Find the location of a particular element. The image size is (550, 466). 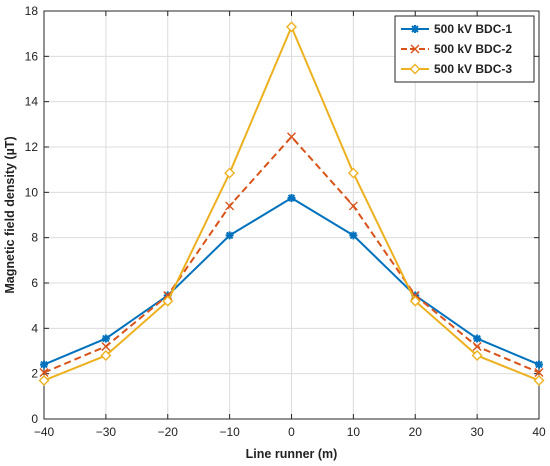

legend-item: 500 kV BDC-2 is located at coordinates (456, 49).